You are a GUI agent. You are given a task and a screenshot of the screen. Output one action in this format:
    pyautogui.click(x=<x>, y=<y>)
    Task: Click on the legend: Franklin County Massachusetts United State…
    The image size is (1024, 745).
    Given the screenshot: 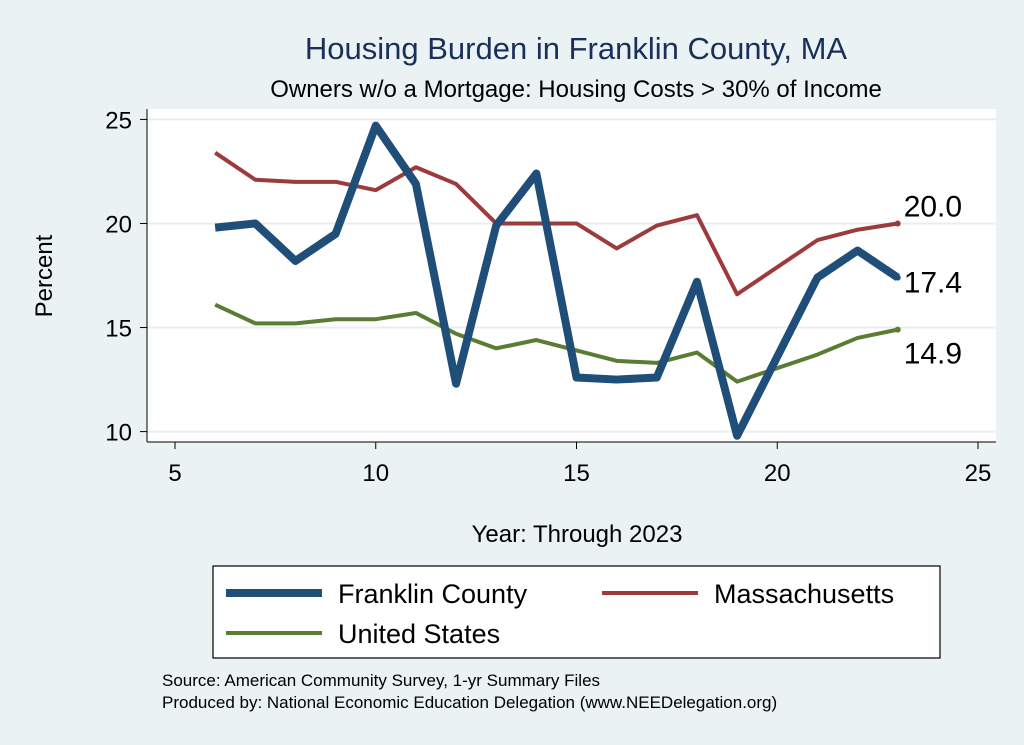 What is the action you would take?
    pyautogui.click(x=560, y=614)
    